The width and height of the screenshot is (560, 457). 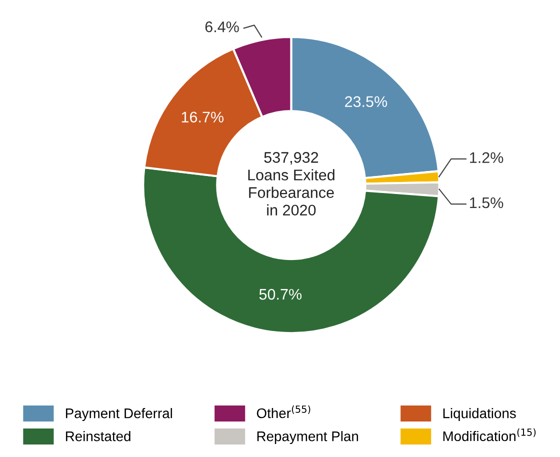 I want to click on data-label: 50.7%, so click(x=280, y=294).